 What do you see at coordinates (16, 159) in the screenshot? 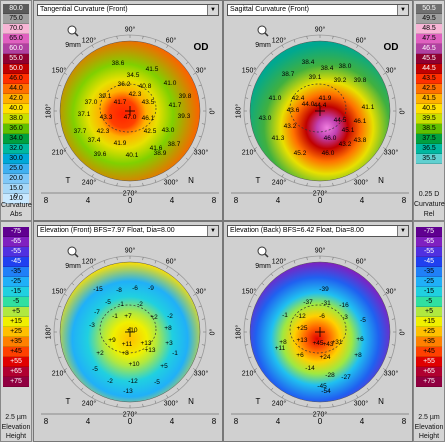
I see `scale-cell: 30.0` at bounding box center [16, 159].